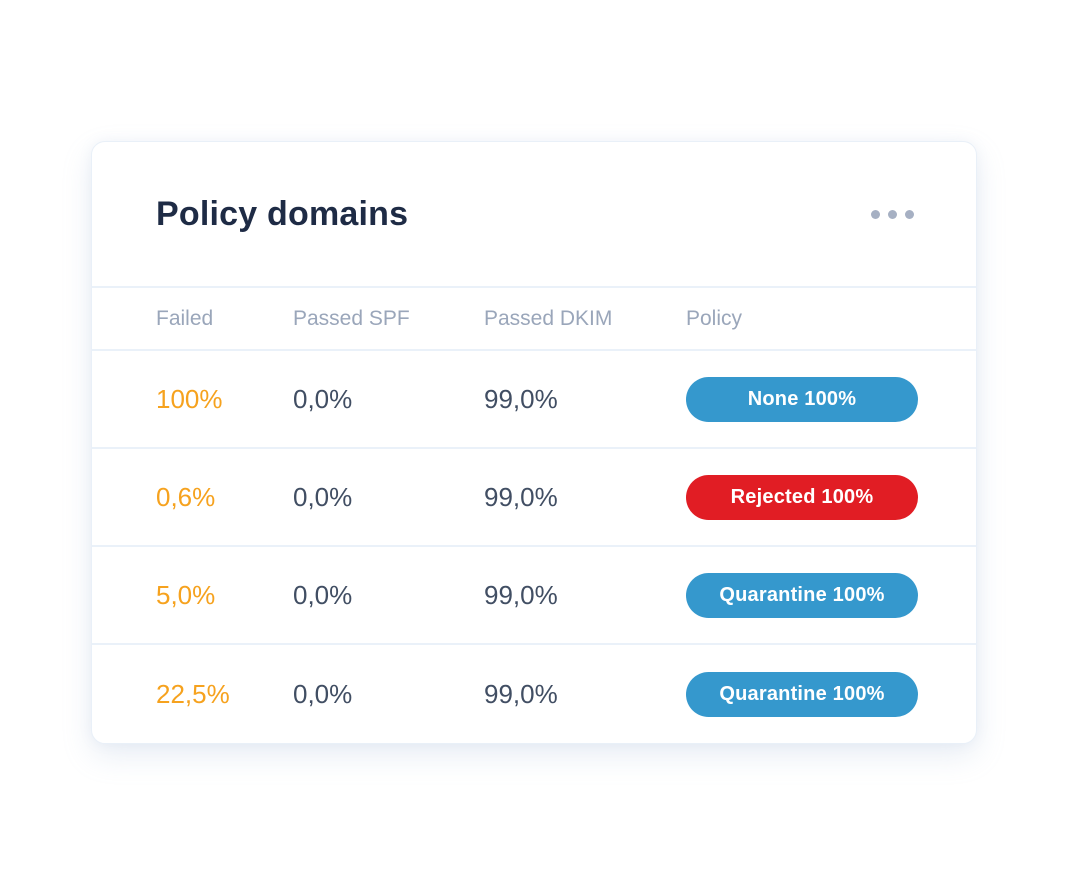 The width and height of the screenshot is (1068, 886). I want to click on policy-badge: Rejected 100%, so click(802, 497).